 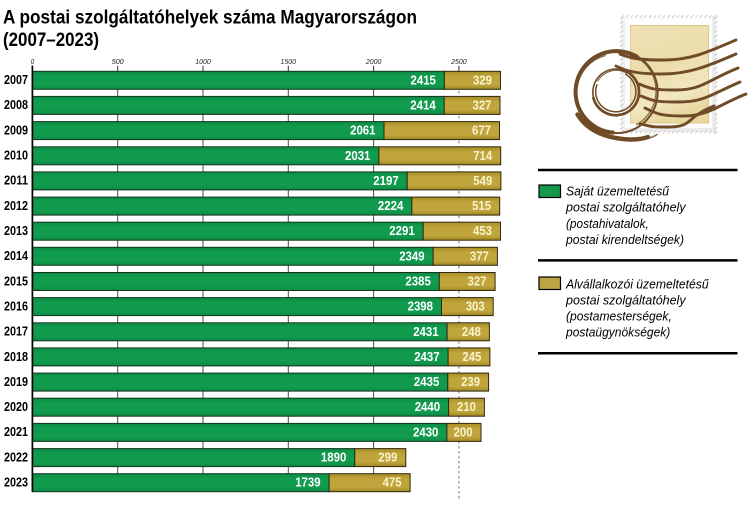 What do you see at coordinates (391, 205) in the screenshot?
I see `svg-text: 2224` at bounding box center [391, 205].